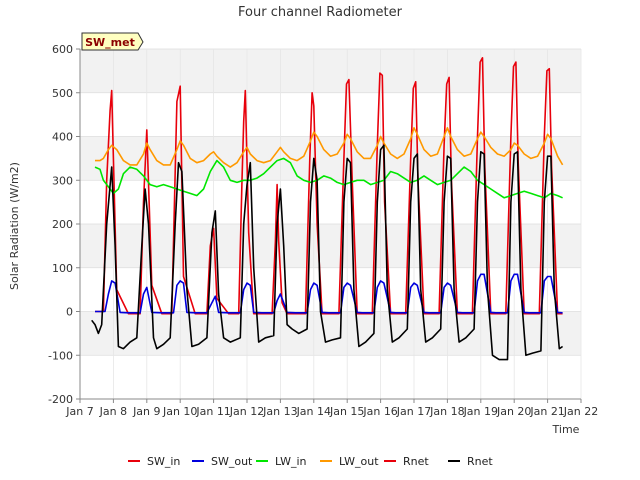 The width and height of the screenshot is (640, 480). I want to click on badge-label: SW_met, so click(110, 42).